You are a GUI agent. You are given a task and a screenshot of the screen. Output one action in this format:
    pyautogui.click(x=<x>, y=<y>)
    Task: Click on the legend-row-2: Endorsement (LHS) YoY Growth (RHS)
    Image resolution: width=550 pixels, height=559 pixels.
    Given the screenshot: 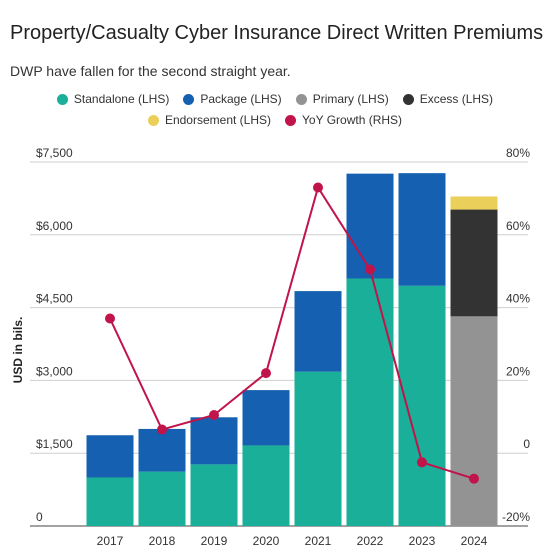 What is the action you would take?
    pyautogui.click(x=275, y=120)
    